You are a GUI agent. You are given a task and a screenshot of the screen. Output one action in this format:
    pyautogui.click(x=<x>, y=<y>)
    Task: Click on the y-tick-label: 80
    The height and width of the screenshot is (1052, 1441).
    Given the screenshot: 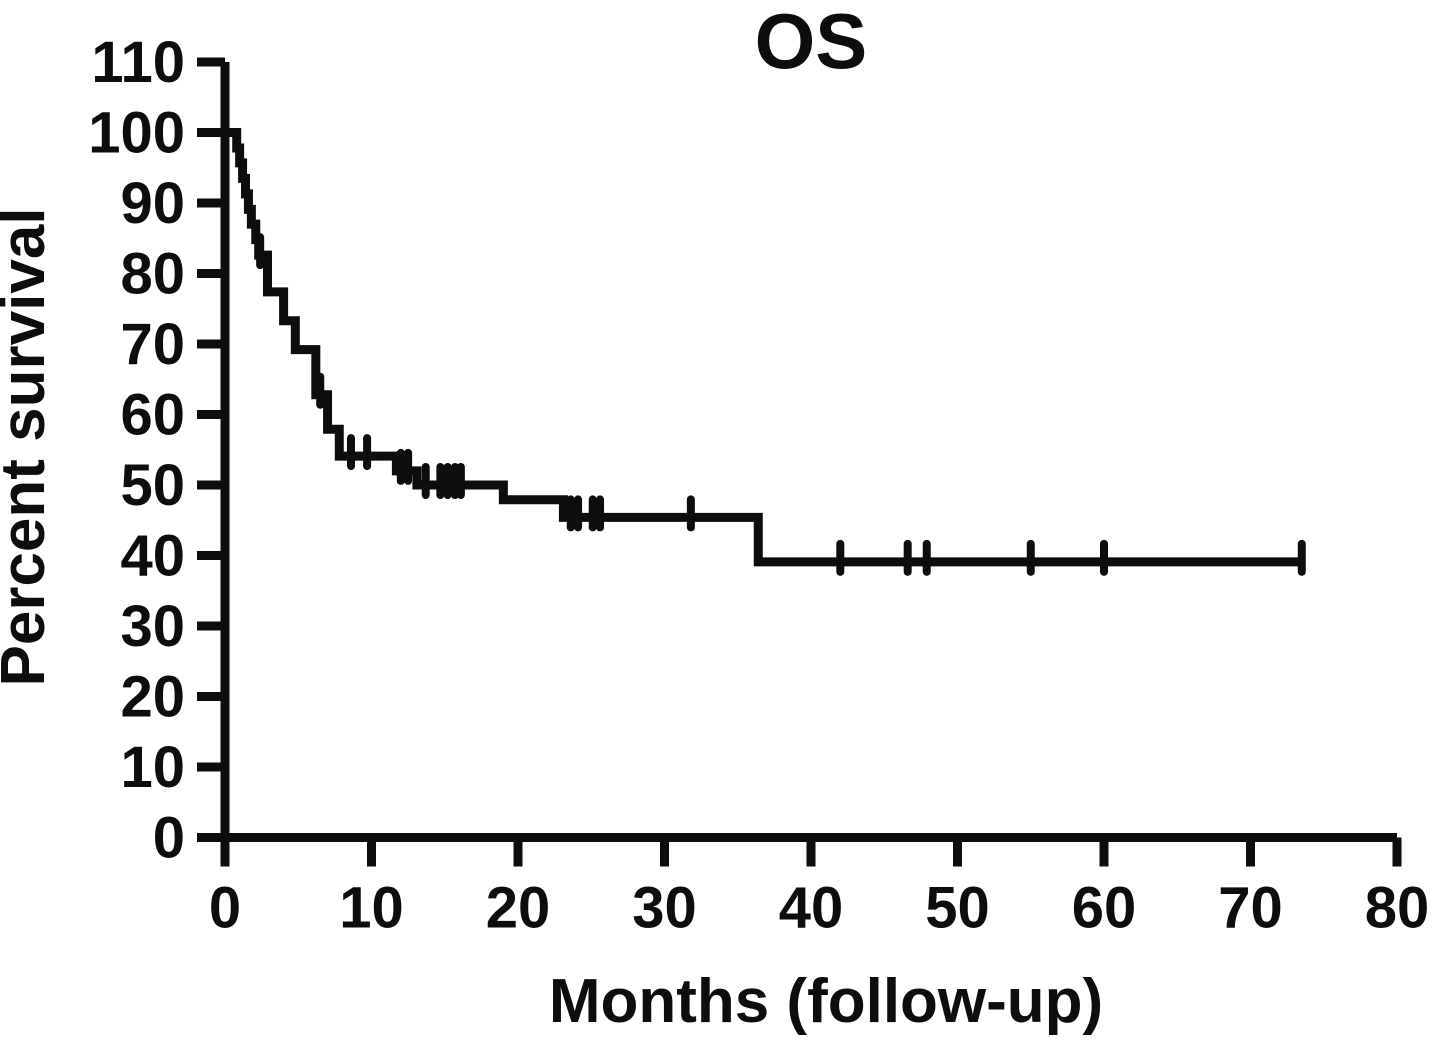 What is the action you would take?
    pyautogui.click(x=152, y=274)
    